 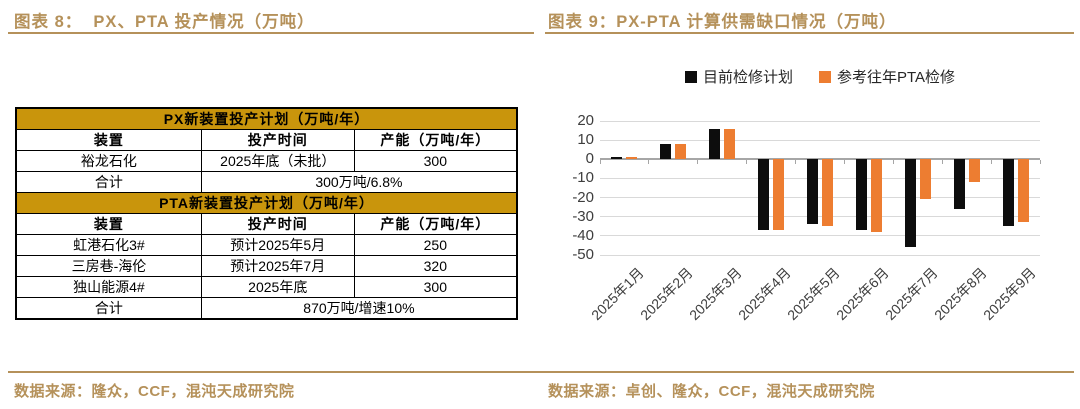 What do you see at coordinates (809, 33) in the screenshot?
I see `figure9-title-underline` at bounding box center [809, 33].